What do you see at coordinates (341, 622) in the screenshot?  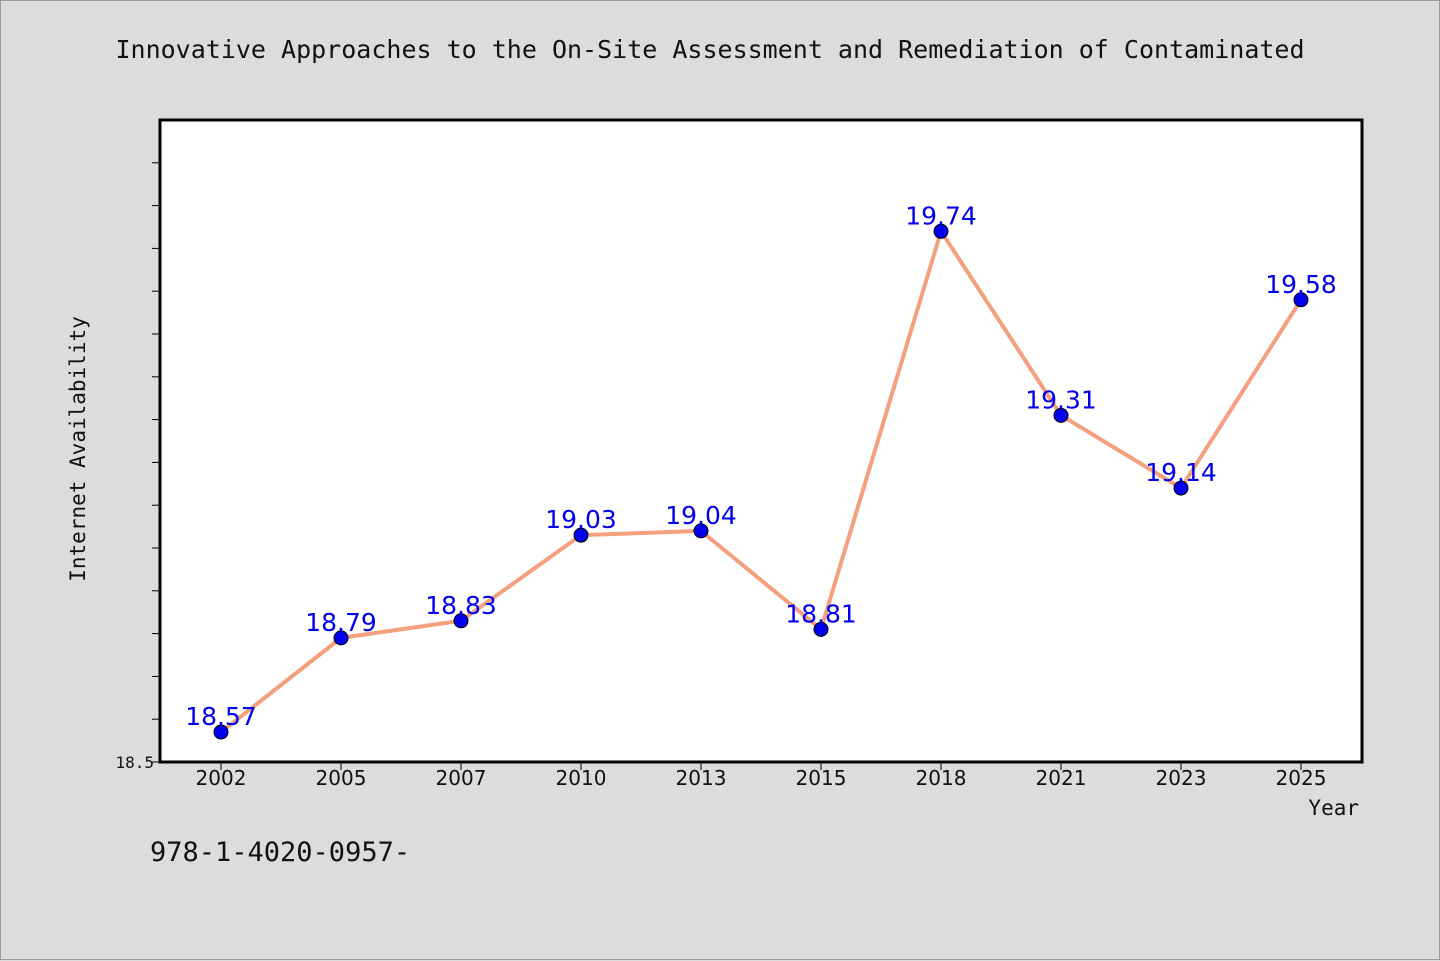 I see `data-label: 18.79` at bounding box center [341, 622].